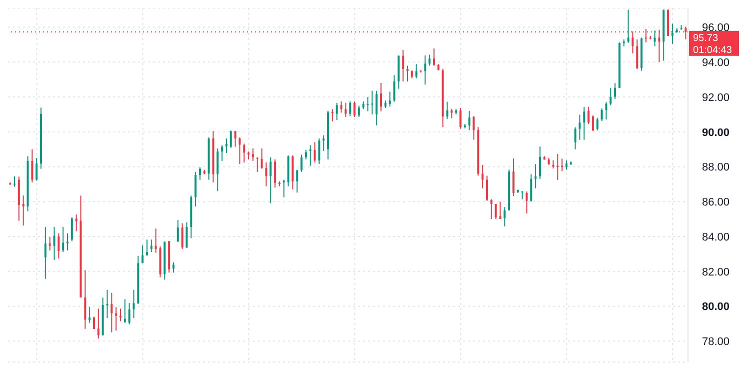 The width and height of the screenshot is (750, 375). Describe the element at coordinates (716, 202) in the screenshot. I see `y-tick-label: 86.00` at that location.